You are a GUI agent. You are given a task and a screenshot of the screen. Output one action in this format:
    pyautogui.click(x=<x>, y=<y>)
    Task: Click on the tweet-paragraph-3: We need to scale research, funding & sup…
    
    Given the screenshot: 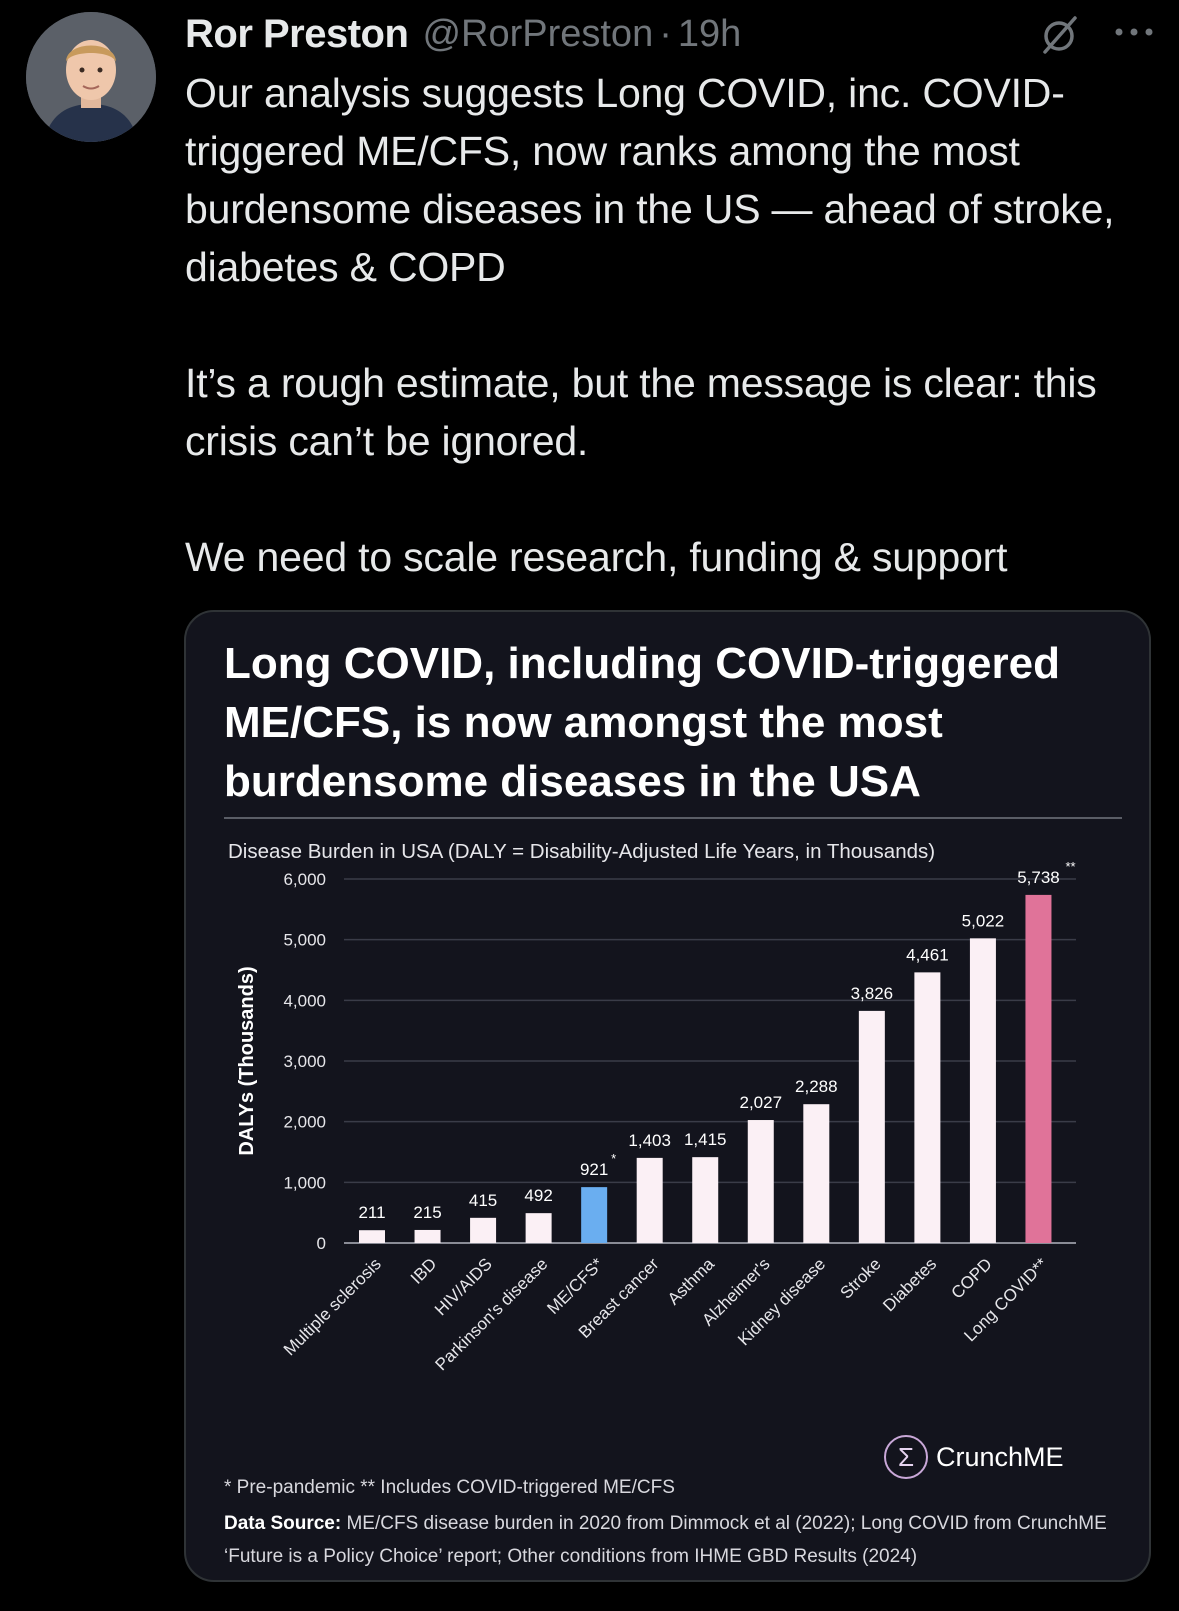 What is the action you would take?
    pyautogui.click(x=596, y=557)
    